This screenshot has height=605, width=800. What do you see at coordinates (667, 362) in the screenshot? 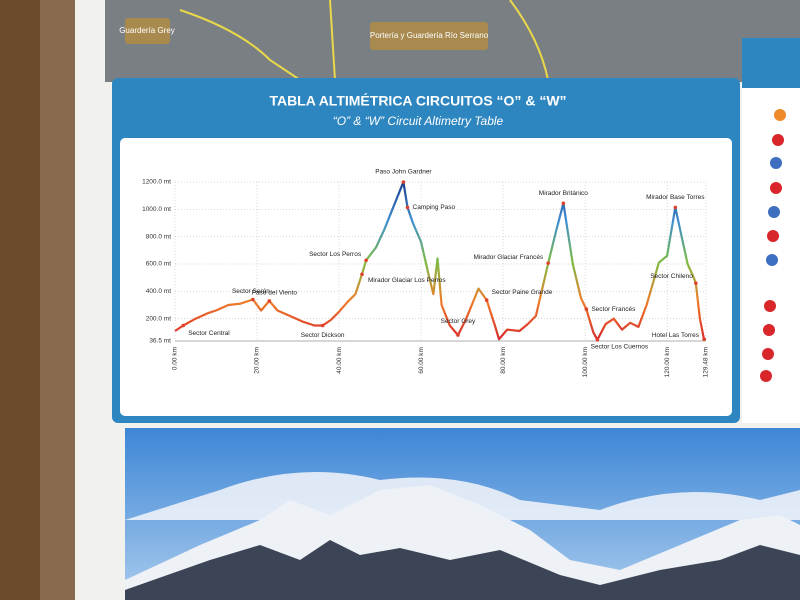
I see `x-tick-label: 120.00 km` at bounding box center [667, 362].